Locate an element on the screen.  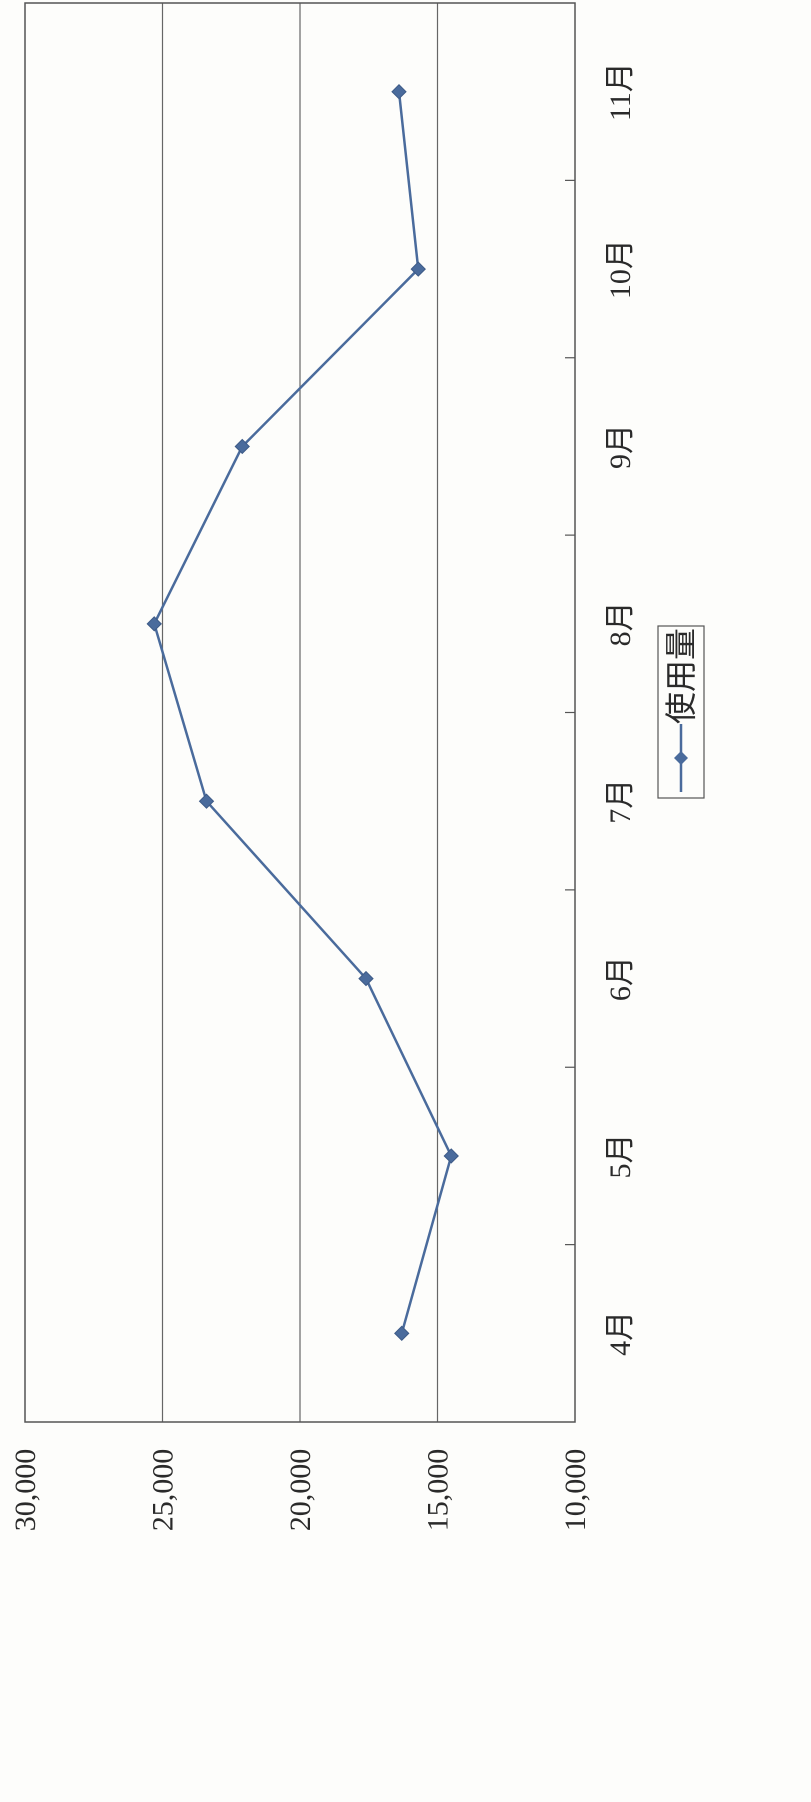
category-tick-label: 4月 is located at coordinates (620, 1333).